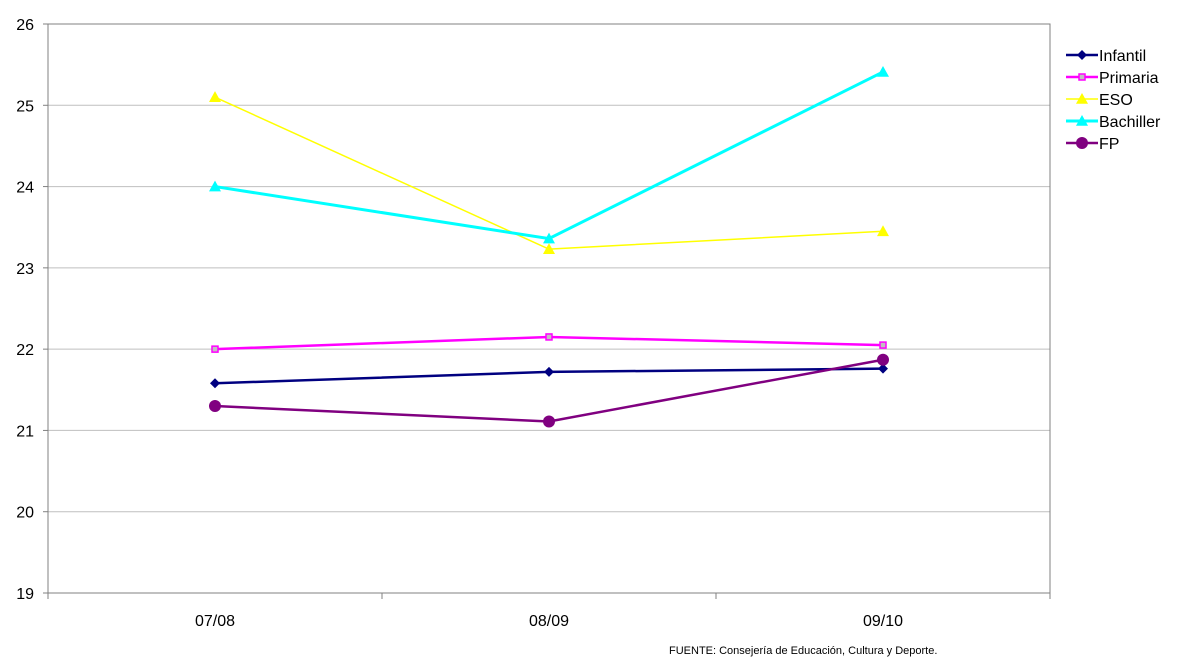  I want to click on legend-label: Primaria, so click(1129, 78).